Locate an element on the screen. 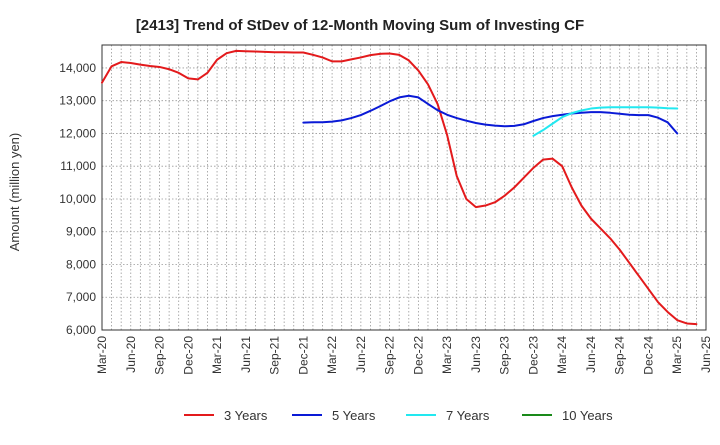 Image resolution: width=720 pixels, height=445 pixels. series-line-5-years is located at coordinates (490, 114).